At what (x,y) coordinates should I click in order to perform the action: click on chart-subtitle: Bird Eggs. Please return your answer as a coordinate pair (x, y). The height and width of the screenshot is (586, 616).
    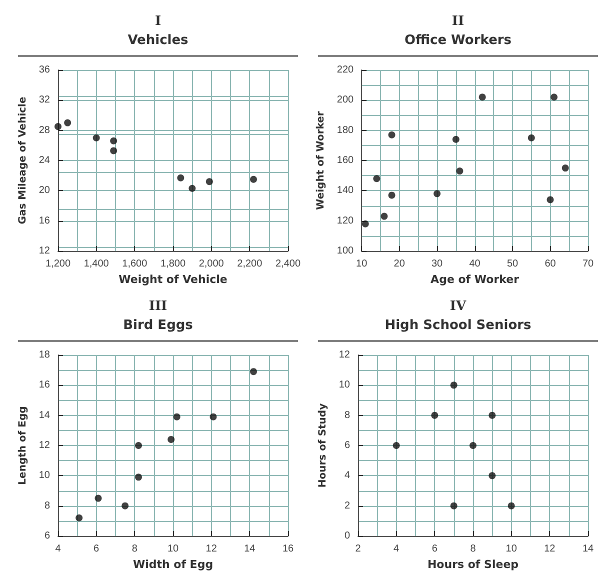
    Looking at the image, I should click on (158, 325).